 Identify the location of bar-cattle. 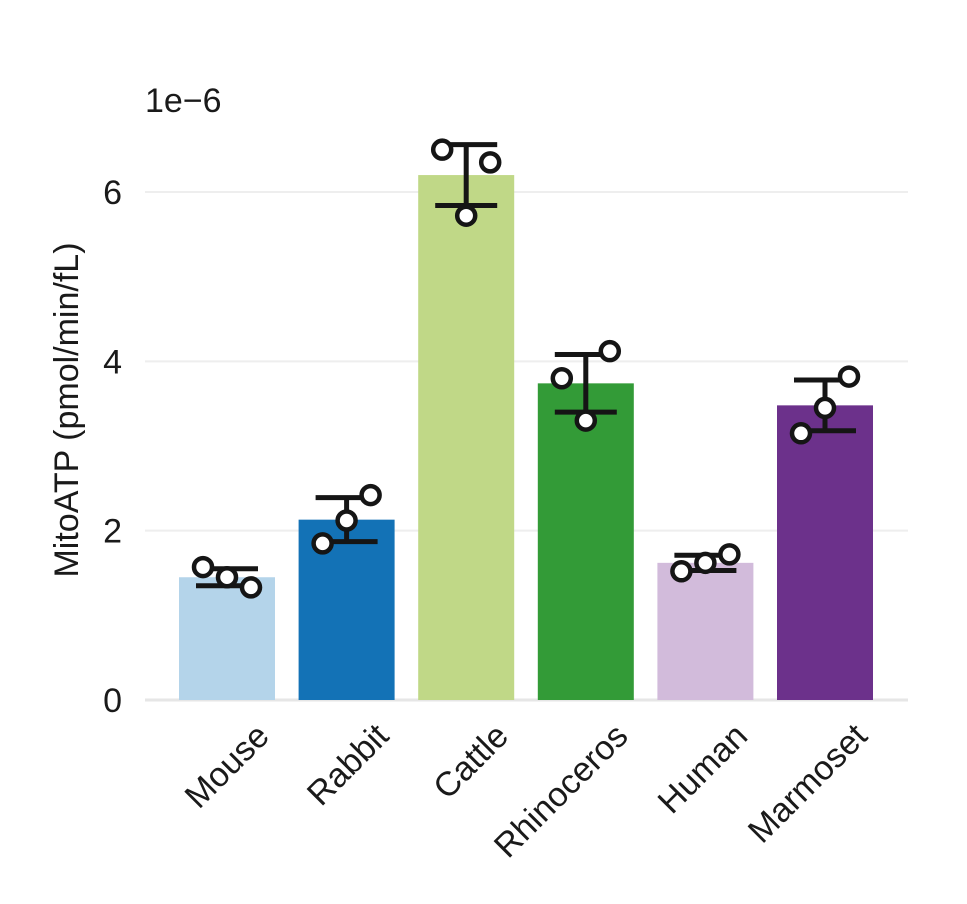
(466, 438).